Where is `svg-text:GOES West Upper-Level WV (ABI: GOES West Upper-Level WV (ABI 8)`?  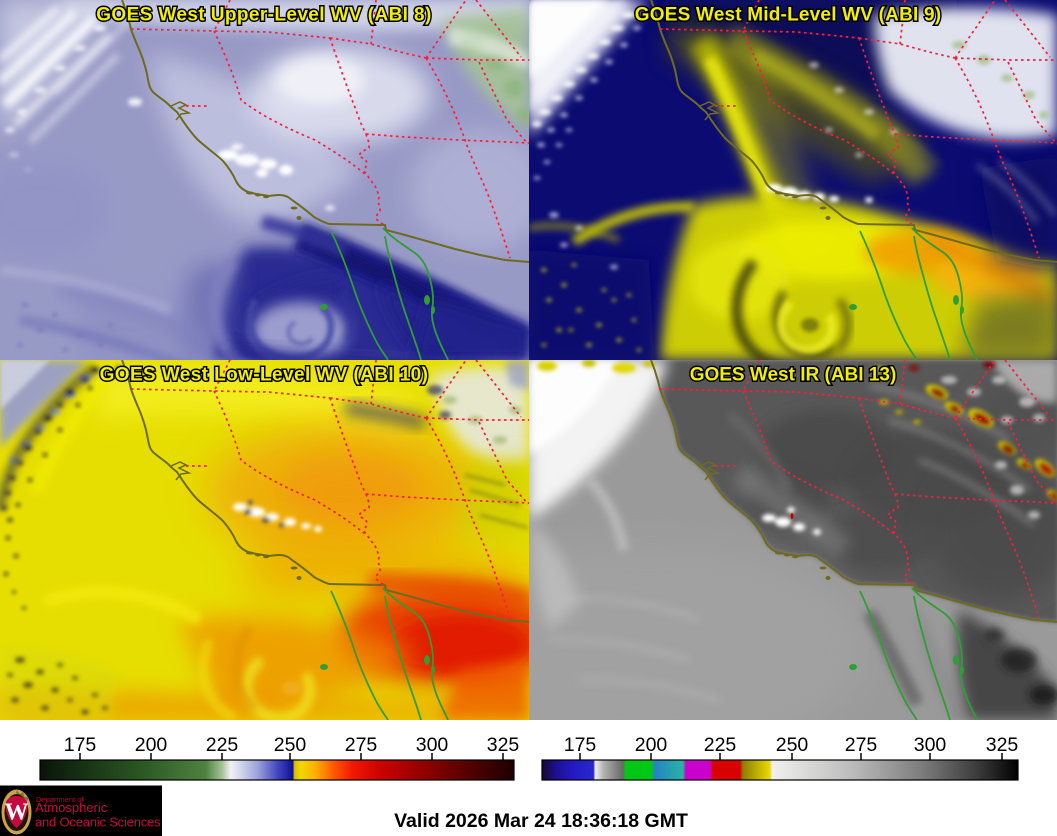 svg-text:GOES West Upper-Level WV (ABI: GOES West Upper-Level WV (ABI 8) is located at coordinates (264, 15).